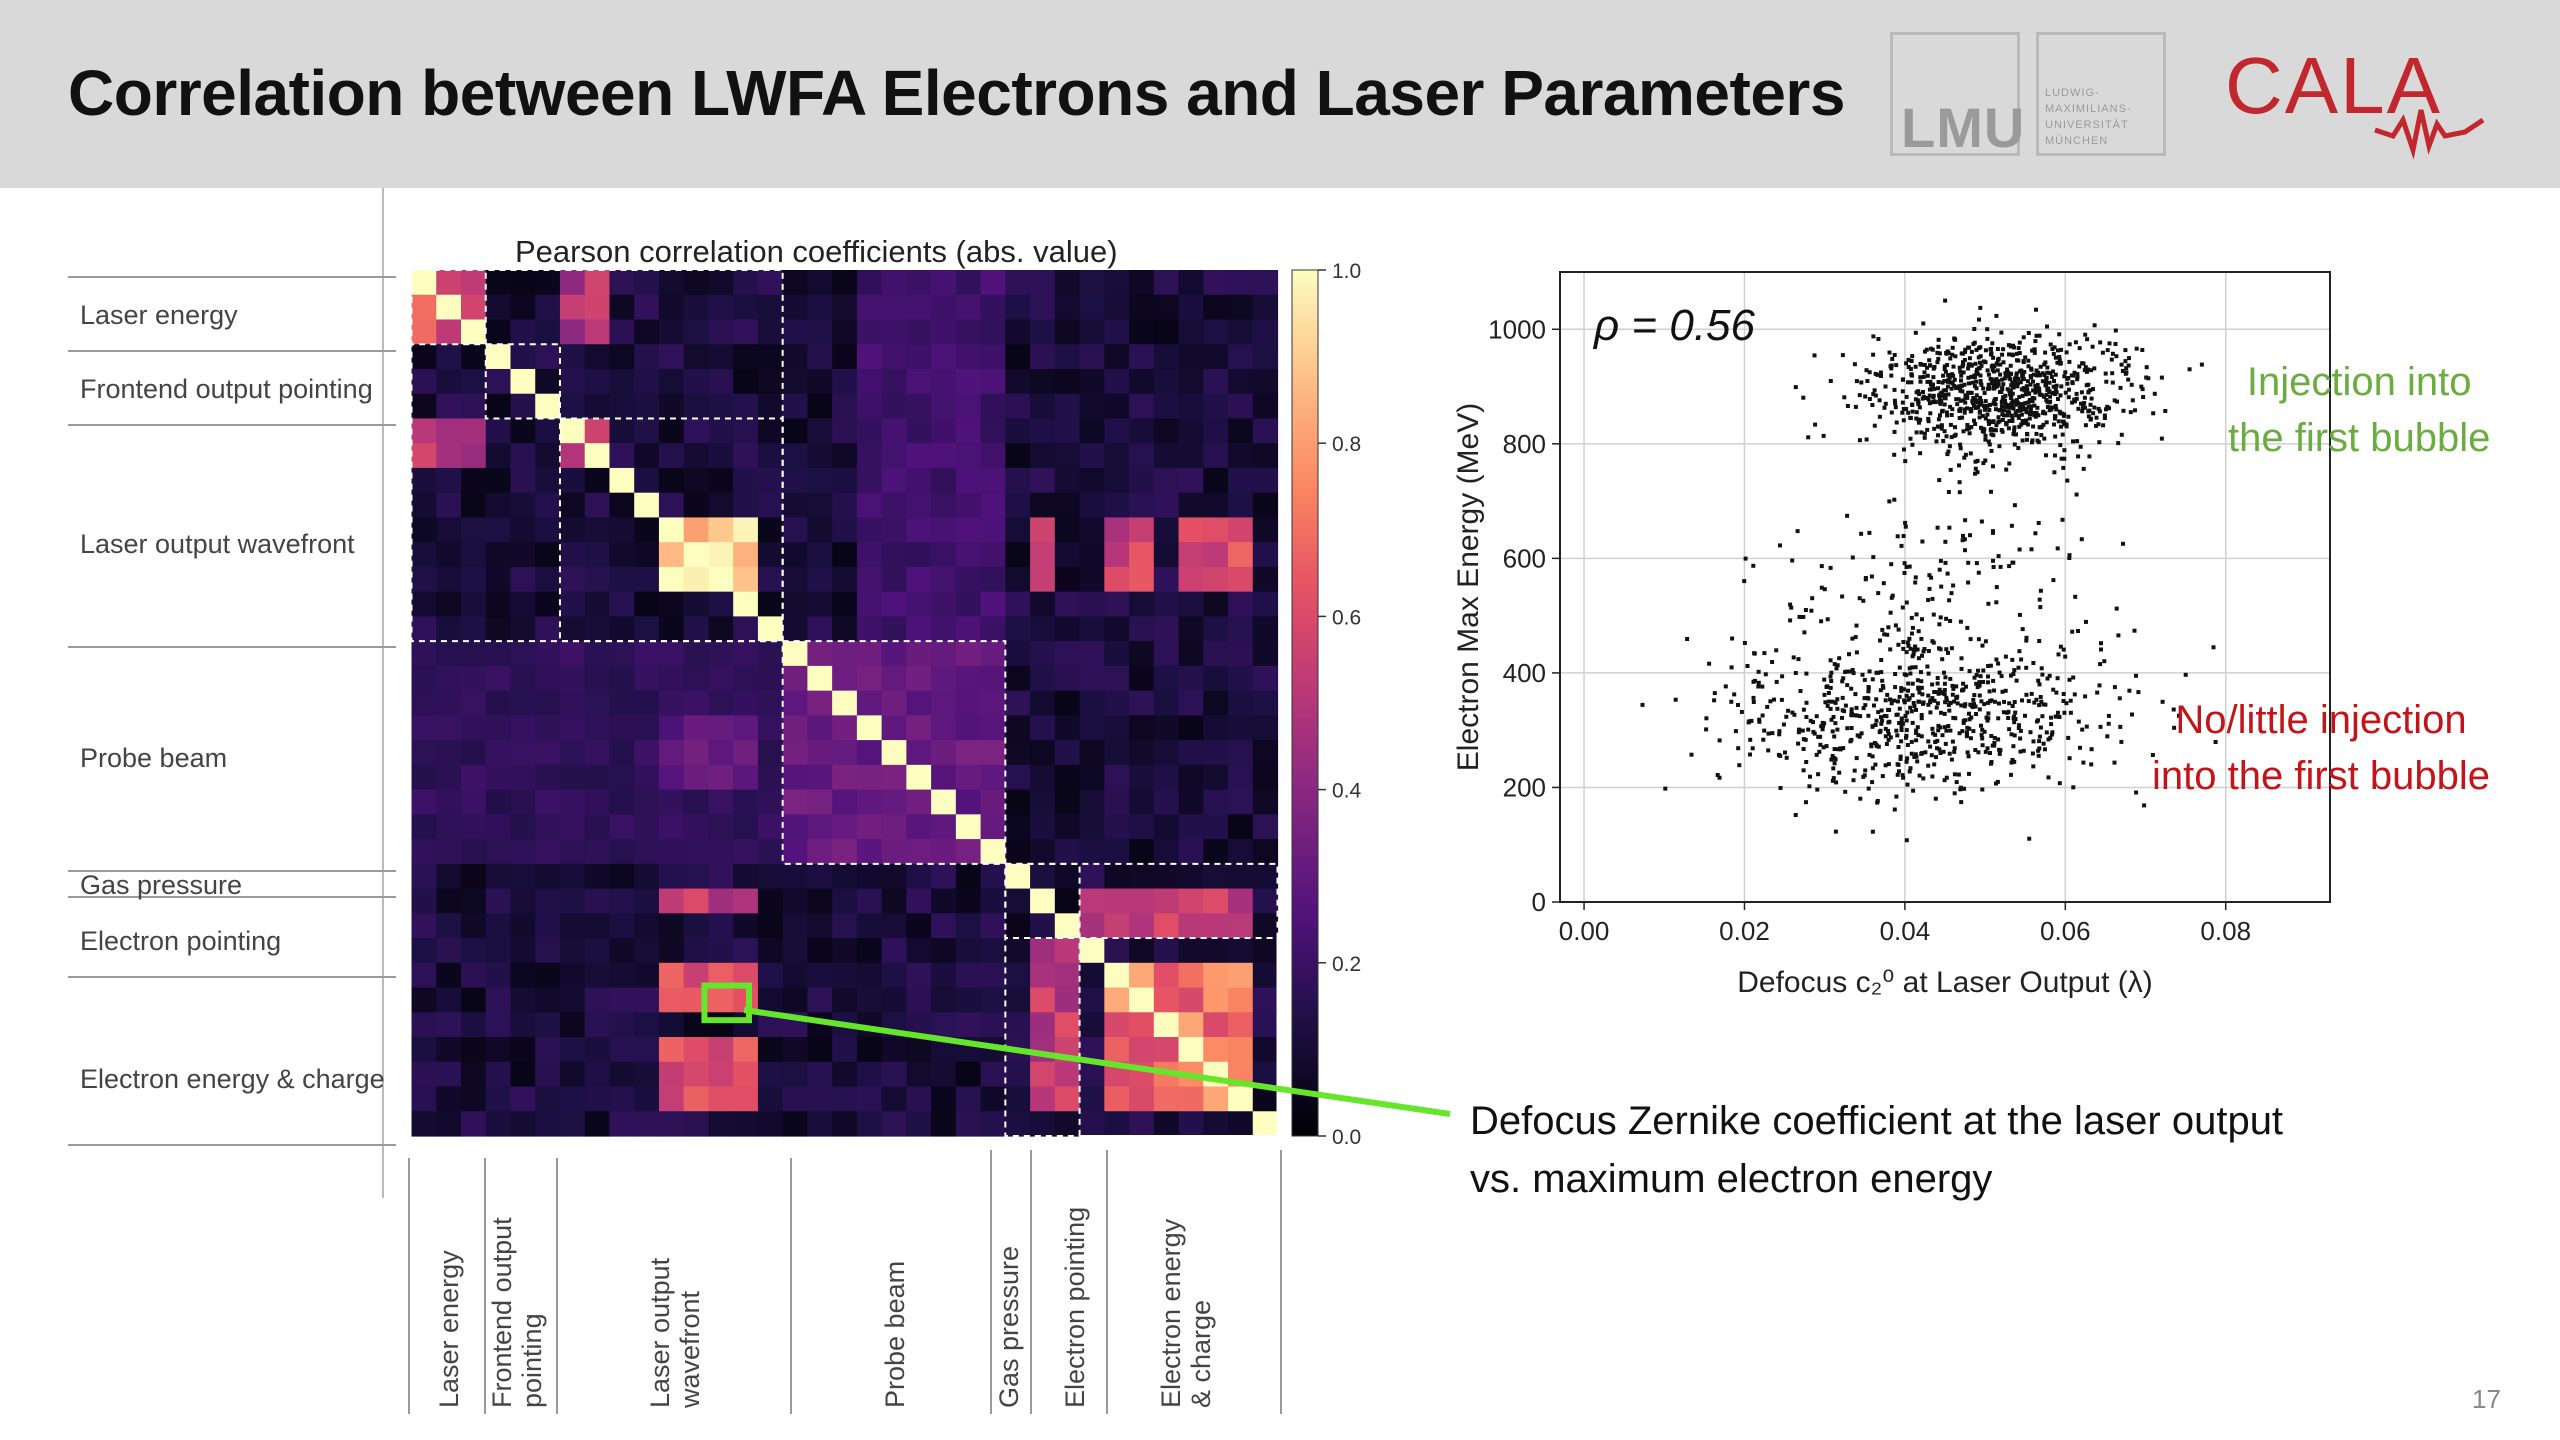 The height and width of the screenshot is (1440, 2560). Describe the element at coordinates (161, 885) in the screenshot. I see `row-label-gas-pressure: Gas pressure` at that location.